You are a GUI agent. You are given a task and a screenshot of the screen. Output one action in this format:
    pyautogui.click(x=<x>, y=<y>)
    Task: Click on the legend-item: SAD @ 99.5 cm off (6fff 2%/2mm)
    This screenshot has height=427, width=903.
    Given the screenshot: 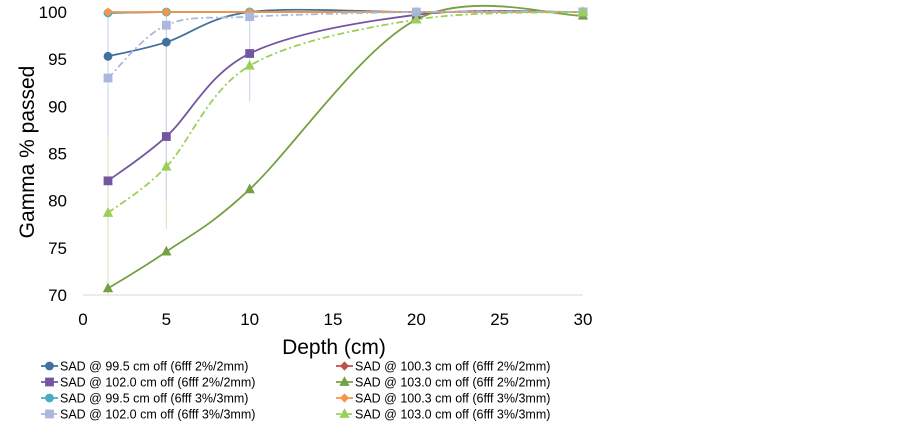 What is the action you would take?
    pyautogui.click(x=144, y=367)
    